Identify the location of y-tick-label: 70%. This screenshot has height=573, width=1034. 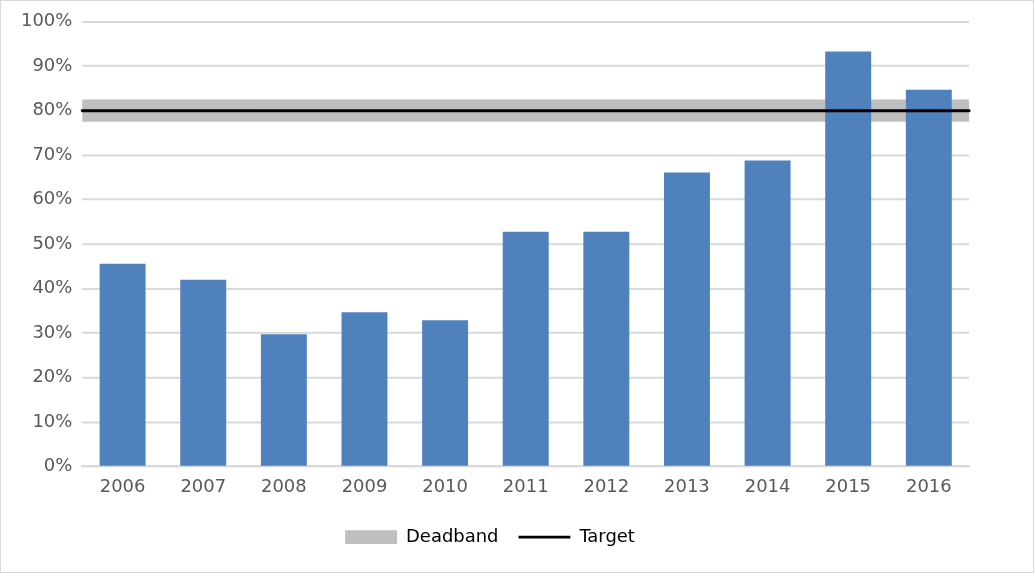
(52, 153).